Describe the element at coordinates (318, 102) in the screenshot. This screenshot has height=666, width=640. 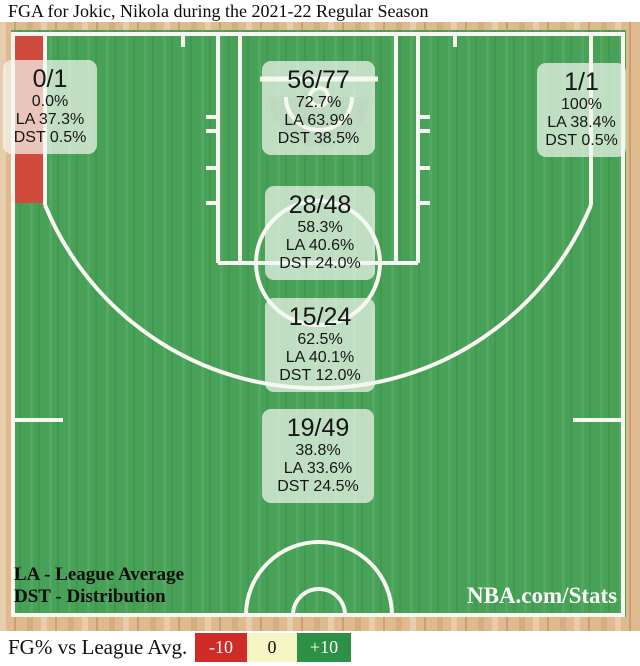
I see `zone-fg-pct: 72.7%` at that location.